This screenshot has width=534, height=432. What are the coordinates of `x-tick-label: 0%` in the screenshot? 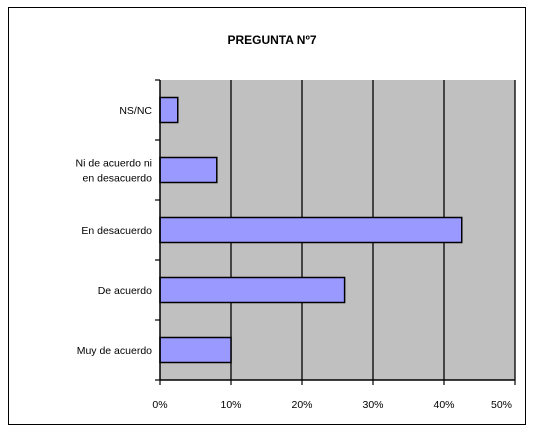 It's located at (159, 405).